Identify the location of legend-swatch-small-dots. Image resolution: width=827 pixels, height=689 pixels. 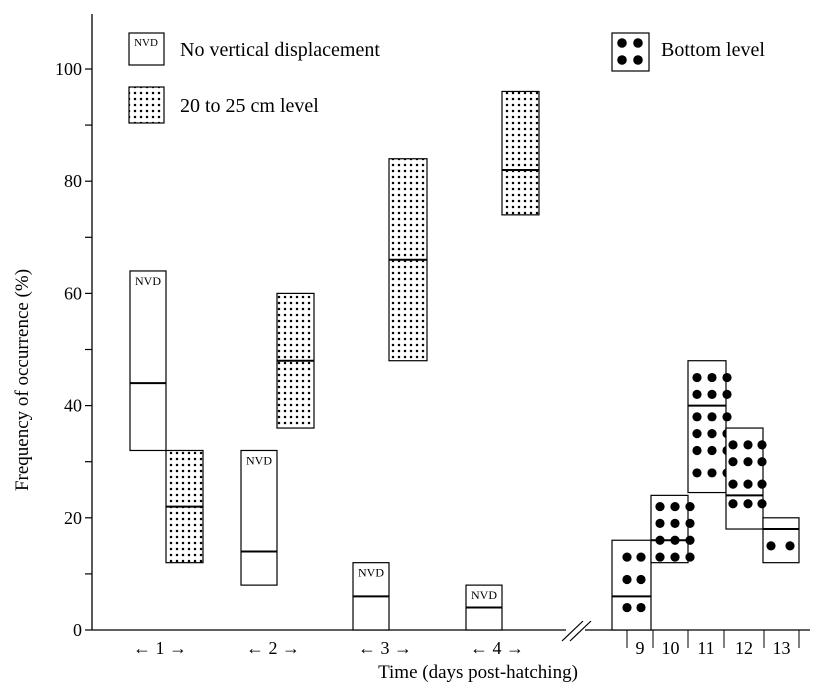
(146, 105).